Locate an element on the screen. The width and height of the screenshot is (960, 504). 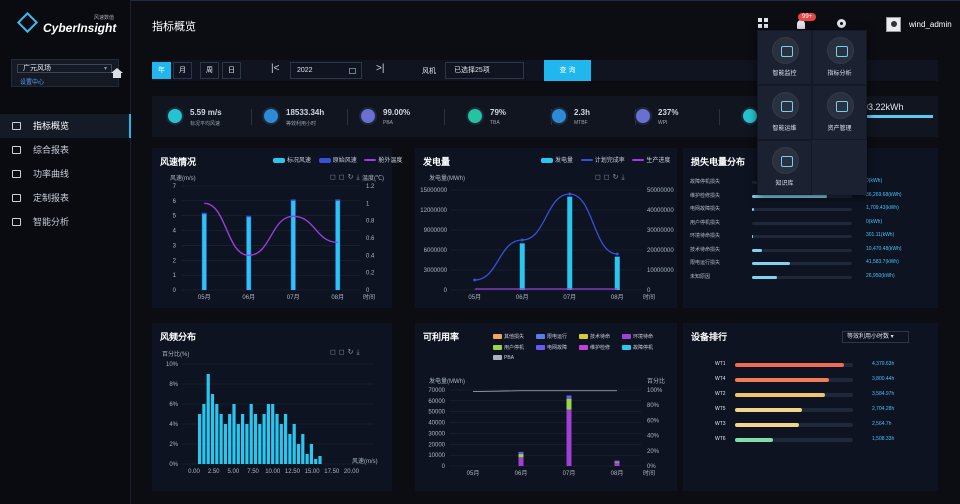
home-icon is located at coordinates (117, 73).